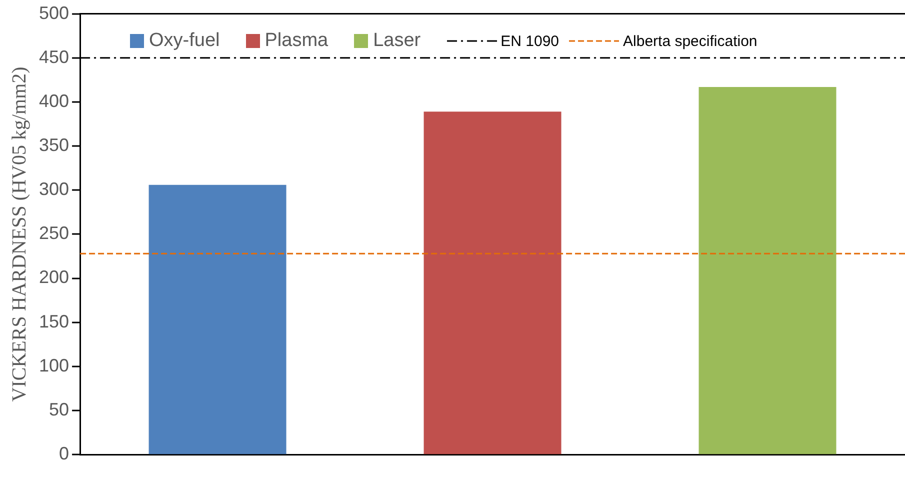 Image resolution: width=905 pixels, height=481 pixels. Describe the element at coordinates (296, 41) in the screenshot. I see `legend-label: Plasma` at that location.